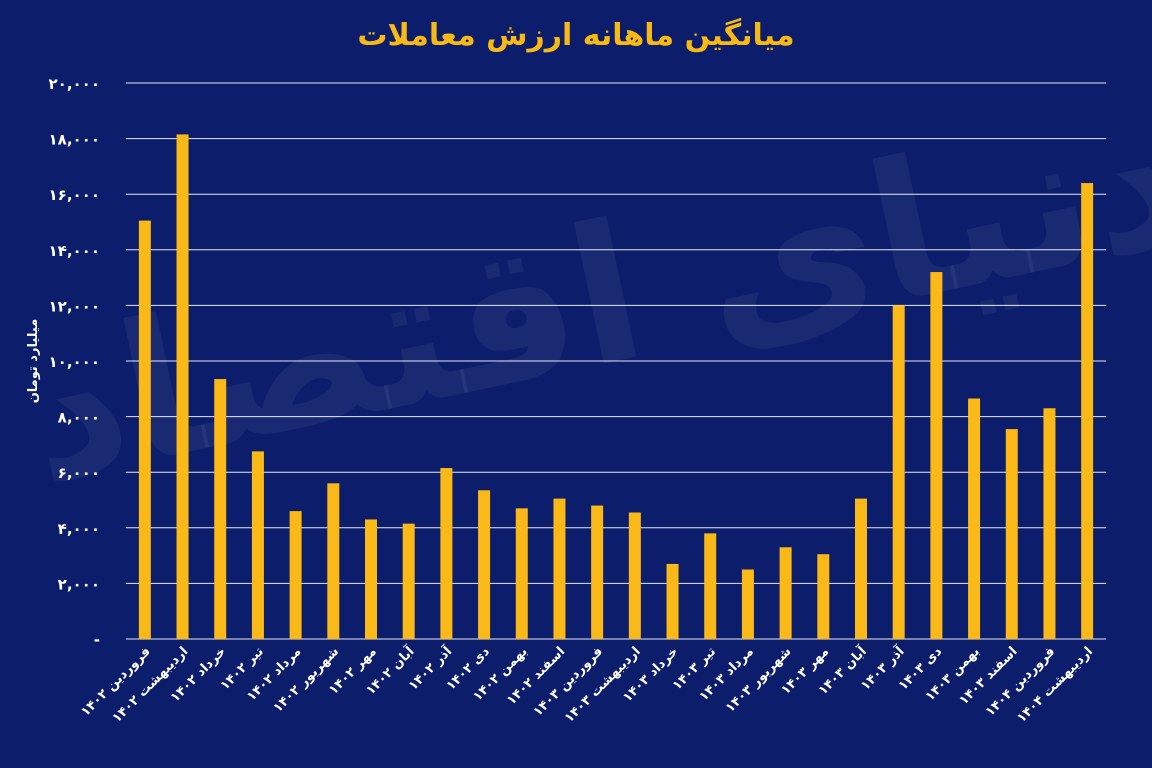 The image size is (1152, 768). Describe the element at coordinates (74, 195) in the screenshot. I see `y-tick-label: ۱۶,۰۰۰` at that location.